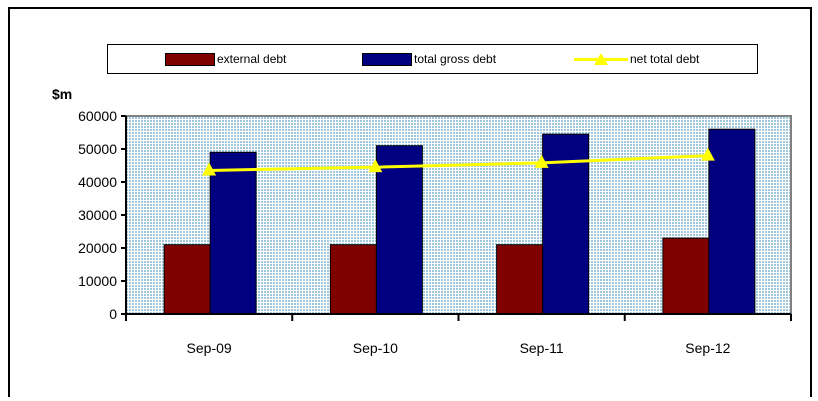  Describe the element at coordinates (458, 163) in the screenshot. I see `line-net-total-debt` at that location.